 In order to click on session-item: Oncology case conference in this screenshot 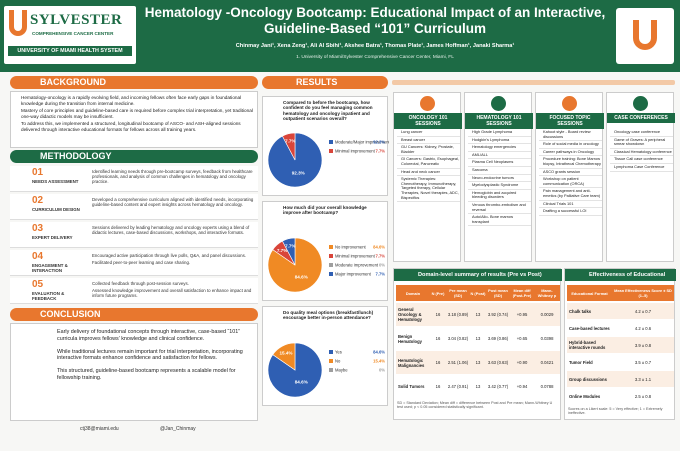, I will do `click(641, 133)`.